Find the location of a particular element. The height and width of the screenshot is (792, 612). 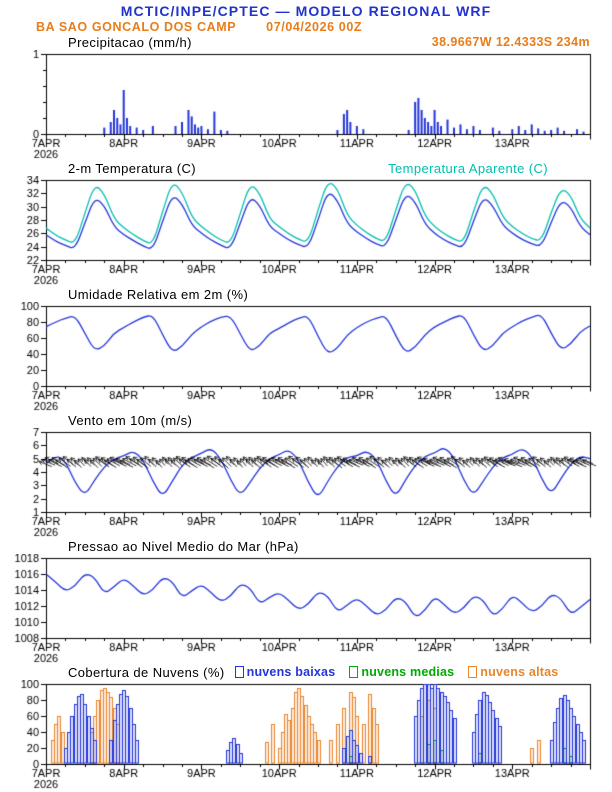

page-title: MCTIC/INPE/CPTEC — MODELO REGIONAL WRF is located at coordinates (306, 11).